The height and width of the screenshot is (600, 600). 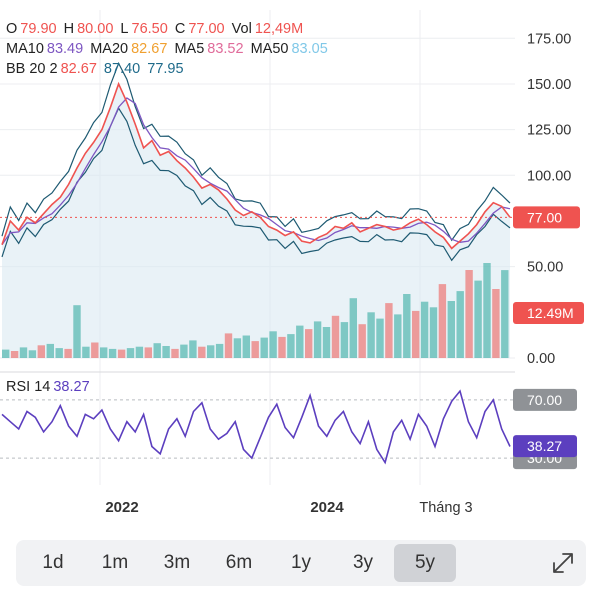 What do you see at coordinates (279, 29) in the screenshot?
I see `volume-value: 12,49M` at bounding box center [279, 29].